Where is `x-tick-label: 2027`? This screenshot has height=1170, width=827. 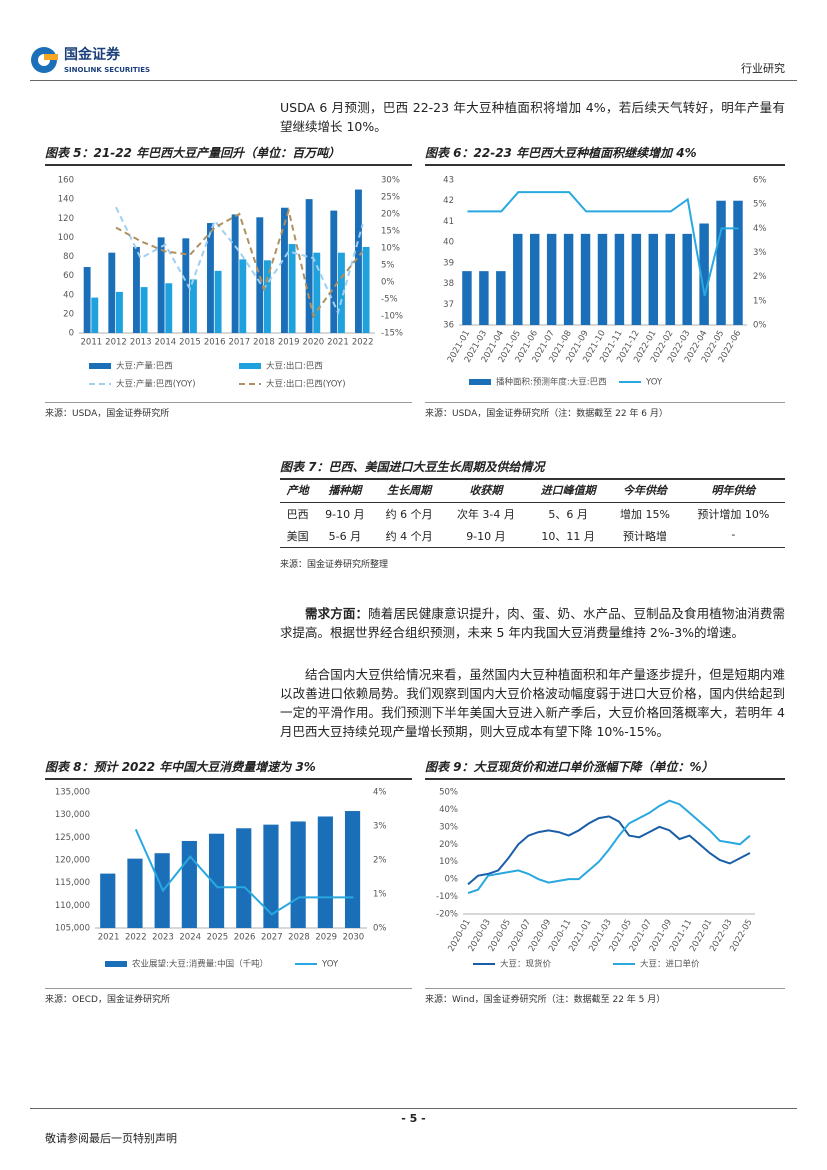
x-tick-label: 2027 is located at coordinates (272, 938).